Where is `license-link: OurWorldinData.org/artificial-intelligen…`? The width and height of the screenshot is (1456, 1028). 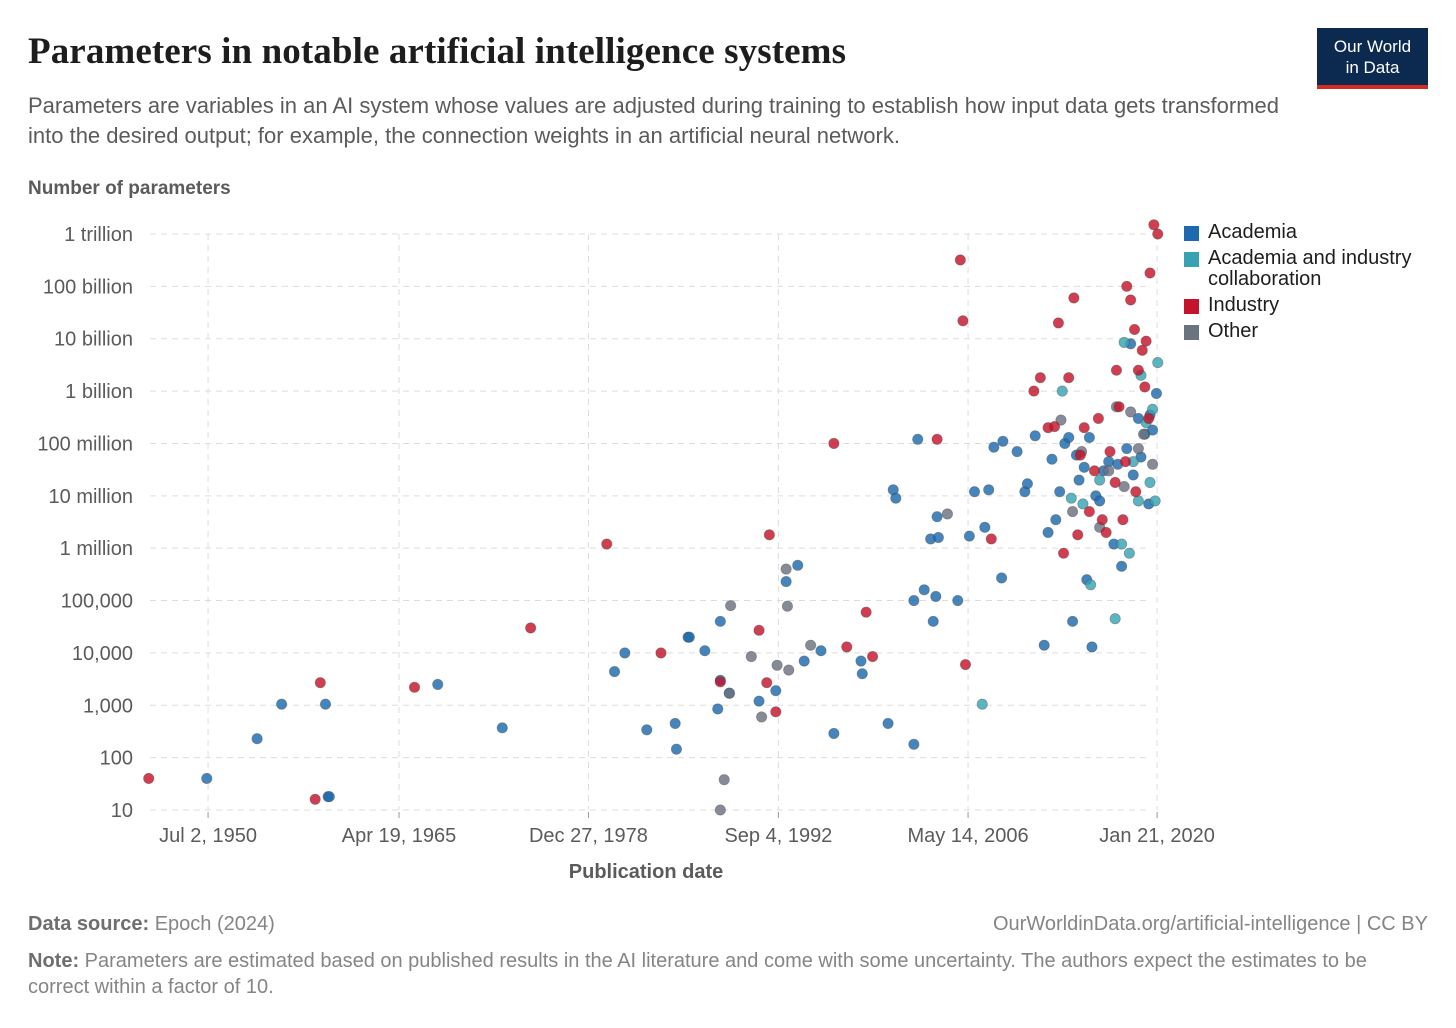 license-link: OurWorldinData.org/artificial-intelligen… is located at coordinates (1210, 924).